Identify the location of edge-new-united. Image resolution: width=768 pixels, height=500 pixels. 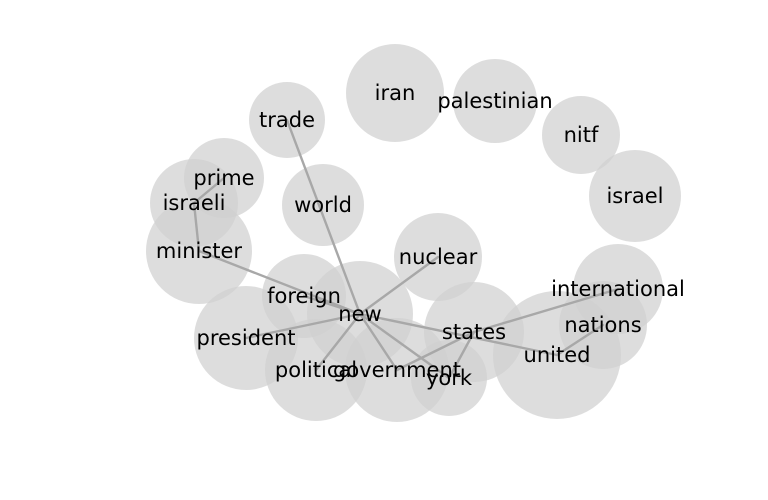
(458, 334).